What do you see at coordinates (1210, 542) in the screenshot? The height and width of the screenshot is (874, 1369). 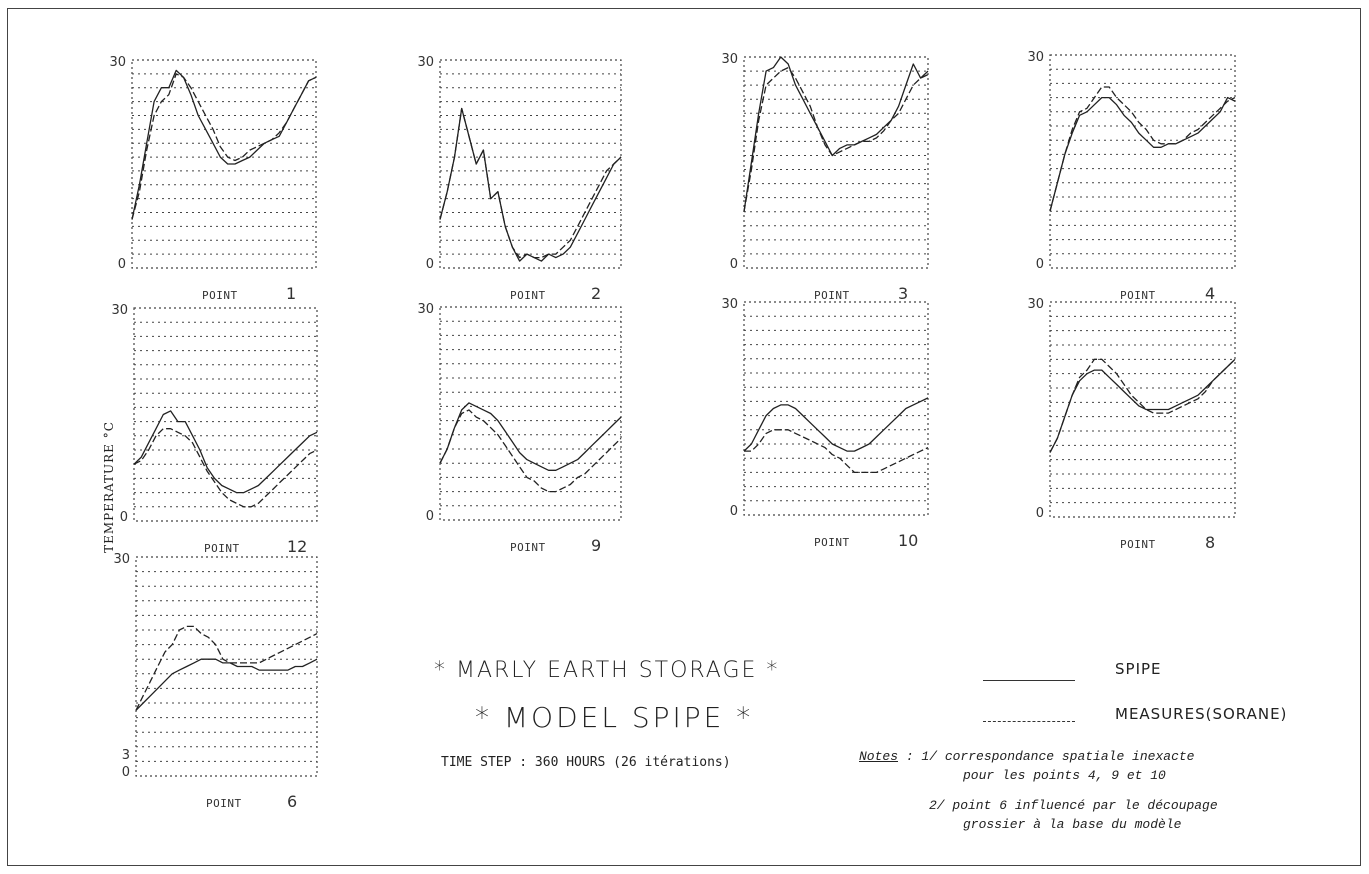 I see `point-number: 8` at bounding box center [1210, 542].